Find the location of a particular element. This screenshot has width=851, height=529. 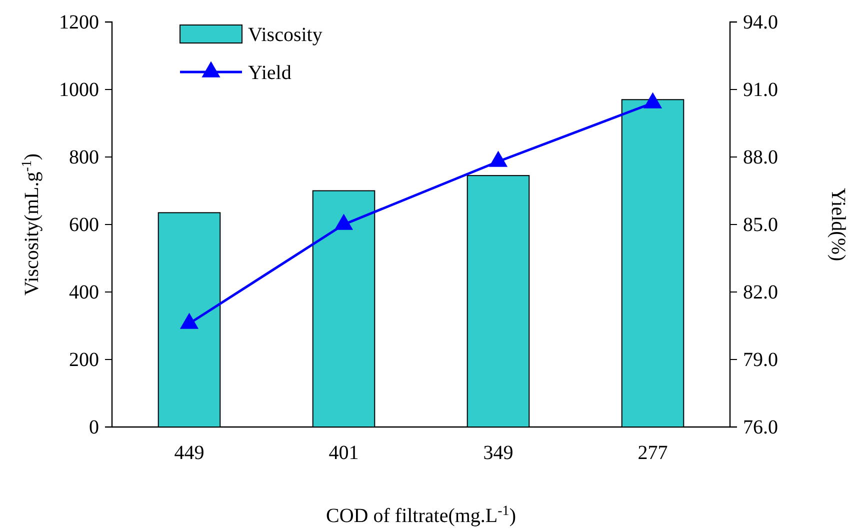

x-axis-title: COD of filtrate(mg.L$^{-1}$) is located at coordinates (421, 515).